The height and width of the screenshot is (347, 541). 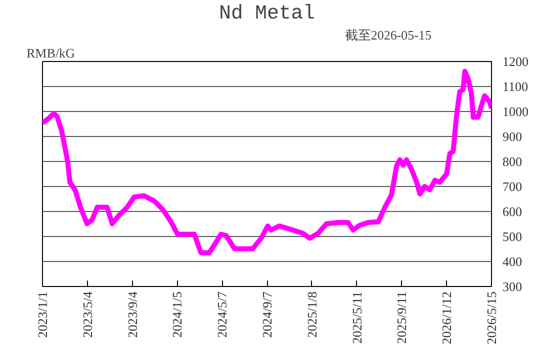 What do you see at coordinates (267, 14) in the screenshot?
I see `chart-title: Nd Metal` at bounding box center [267, 14].